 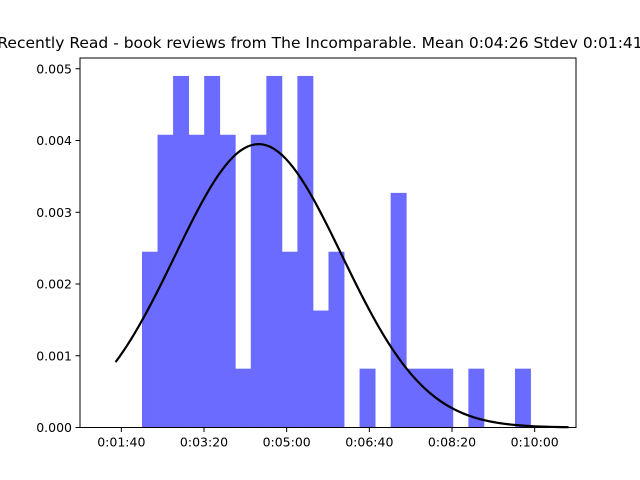 I want to click on y-tick-label: 0.001, so click(x=54, y=355).